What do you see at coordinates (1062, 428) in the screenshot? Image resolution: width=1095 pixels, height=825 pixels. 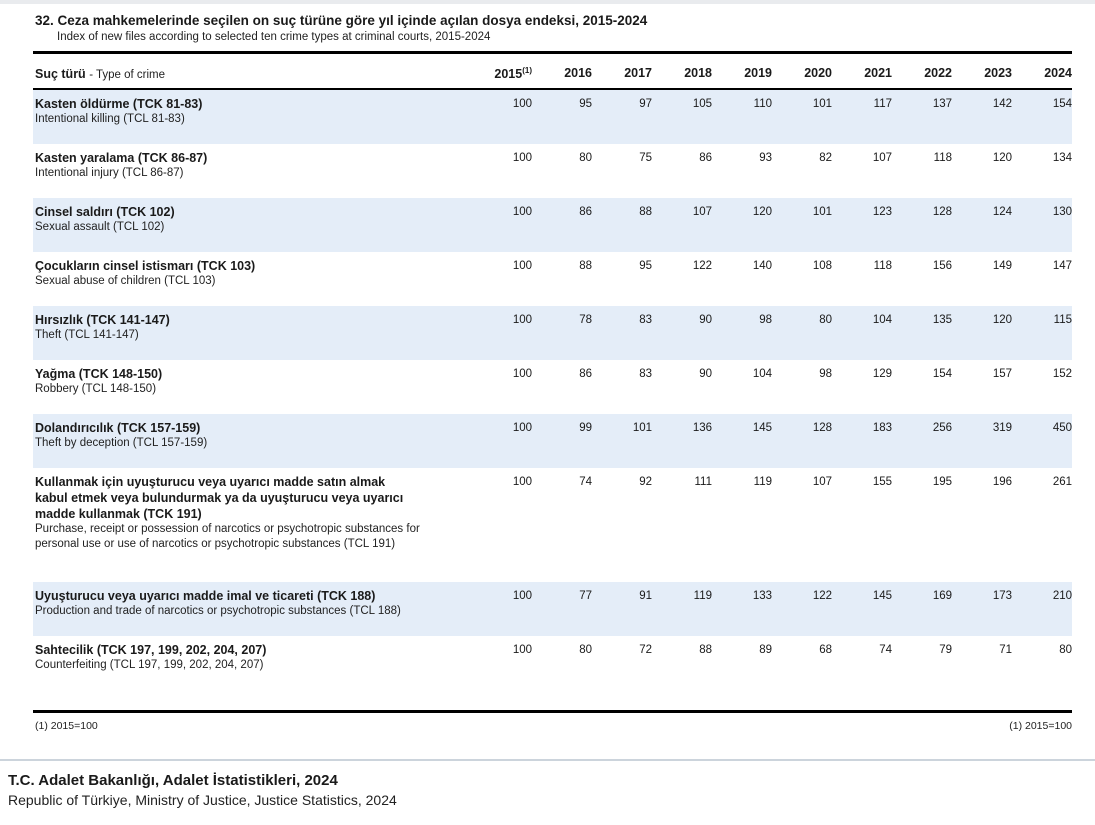 I see `value-cell: 450` at bounding box center [1062, 428].